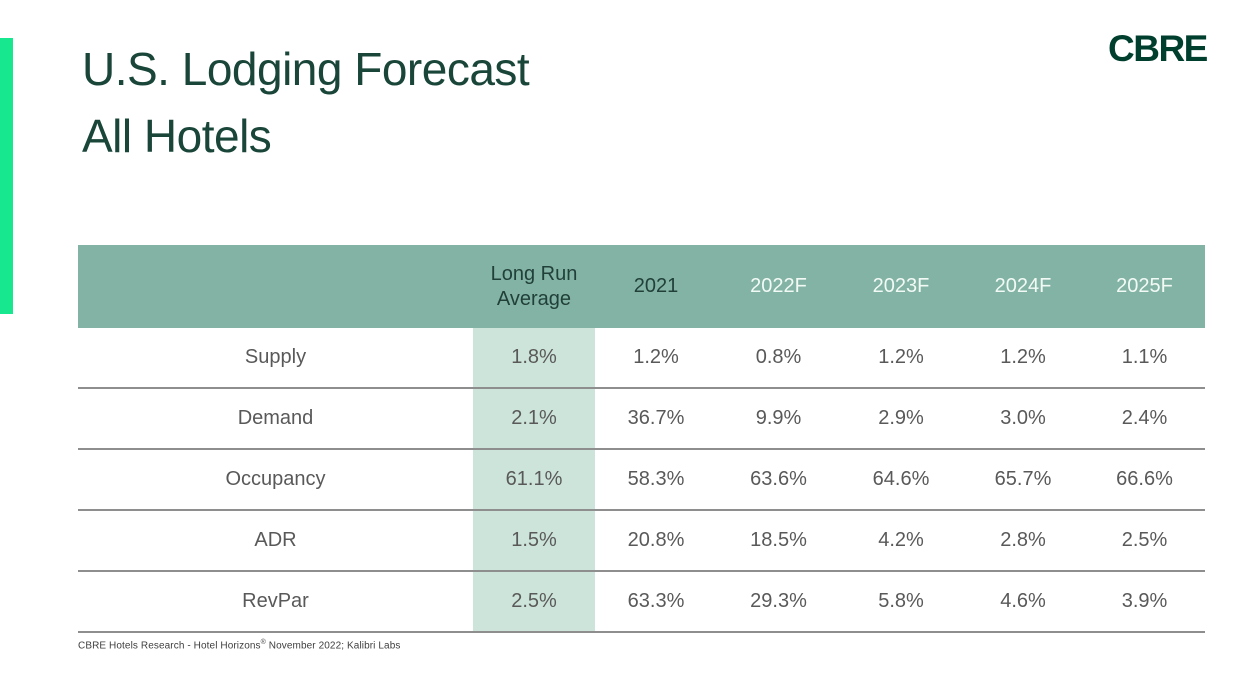 The width and height of the screenshot is (1245, 700). Describe the element at coordinates (169, 646) in the screenshot. I see `source-note-prefix: CBRE Hotels Research - Hotel Horizons` at that location.